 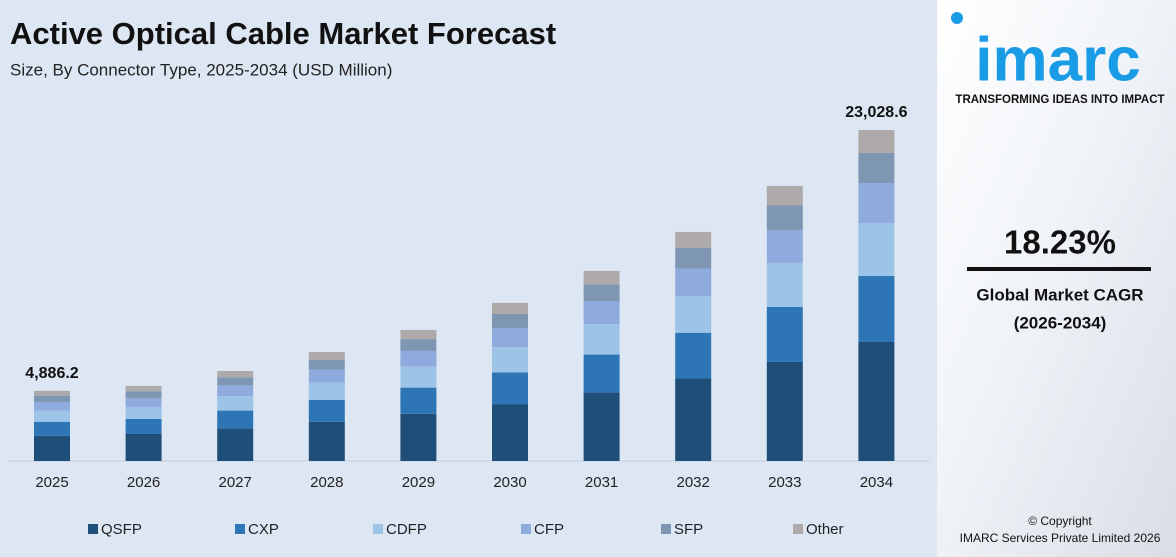 What do you see at coordinates (825, 529) in the screenshot?
I see `legend-label: Other` at bounding box center [825, 529].